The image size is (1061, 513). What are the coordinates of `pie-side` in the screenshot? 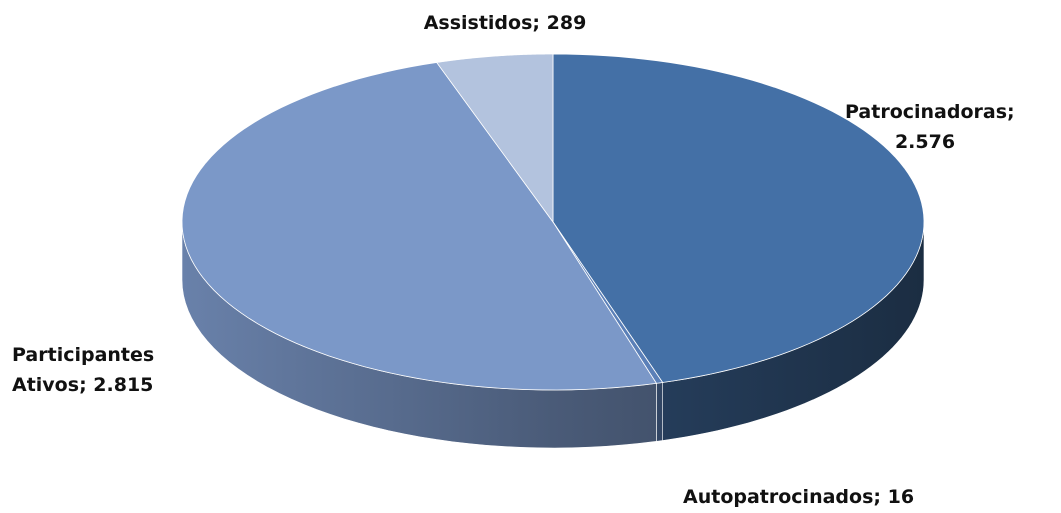 It's located at (659, 412).